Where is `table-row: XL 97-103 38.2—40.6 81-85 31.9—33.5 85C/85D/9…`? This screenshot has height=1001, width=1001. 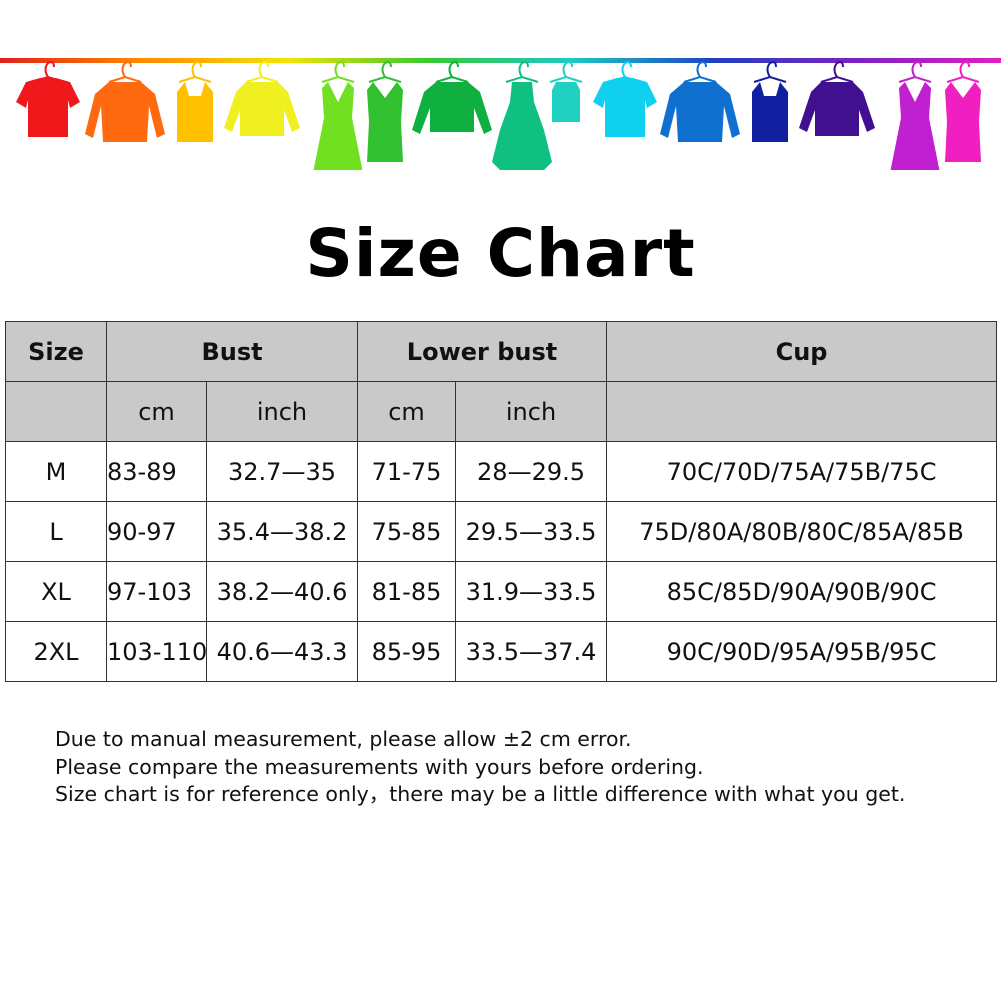
table-row: XL 97-103 38.2—40.6 81-85 31.9—33.5 85C/85D/9… is located at coordinates (501, 591).